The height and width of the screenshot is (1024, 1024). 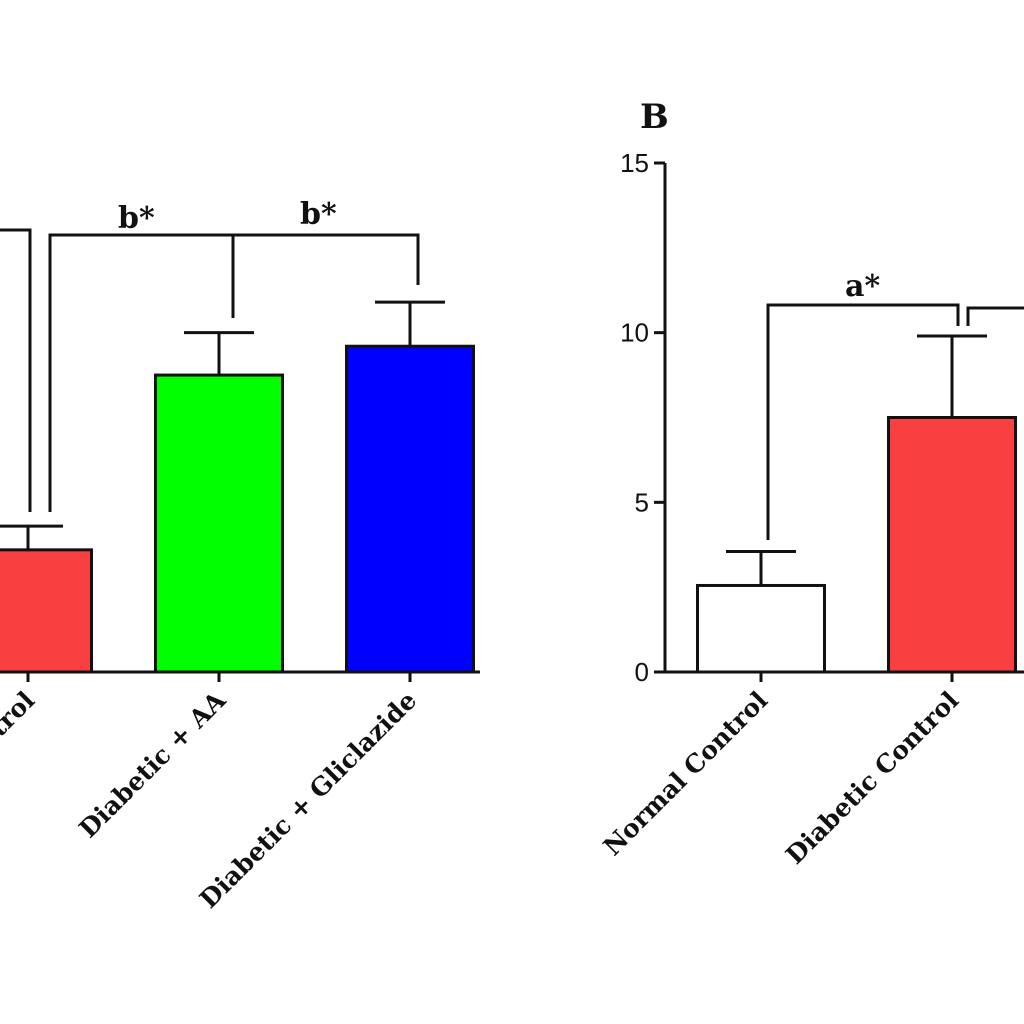 What do you see at coordinates (642, 502) in the screenshot?
I see `y-tick-label: 5` at bounding box center [642, 502].